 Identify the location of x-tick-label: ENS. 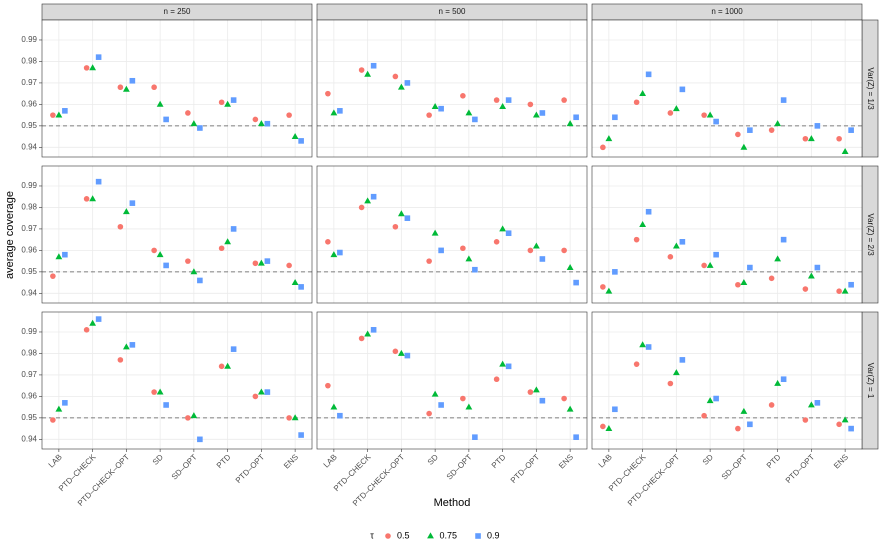
(566, 462).